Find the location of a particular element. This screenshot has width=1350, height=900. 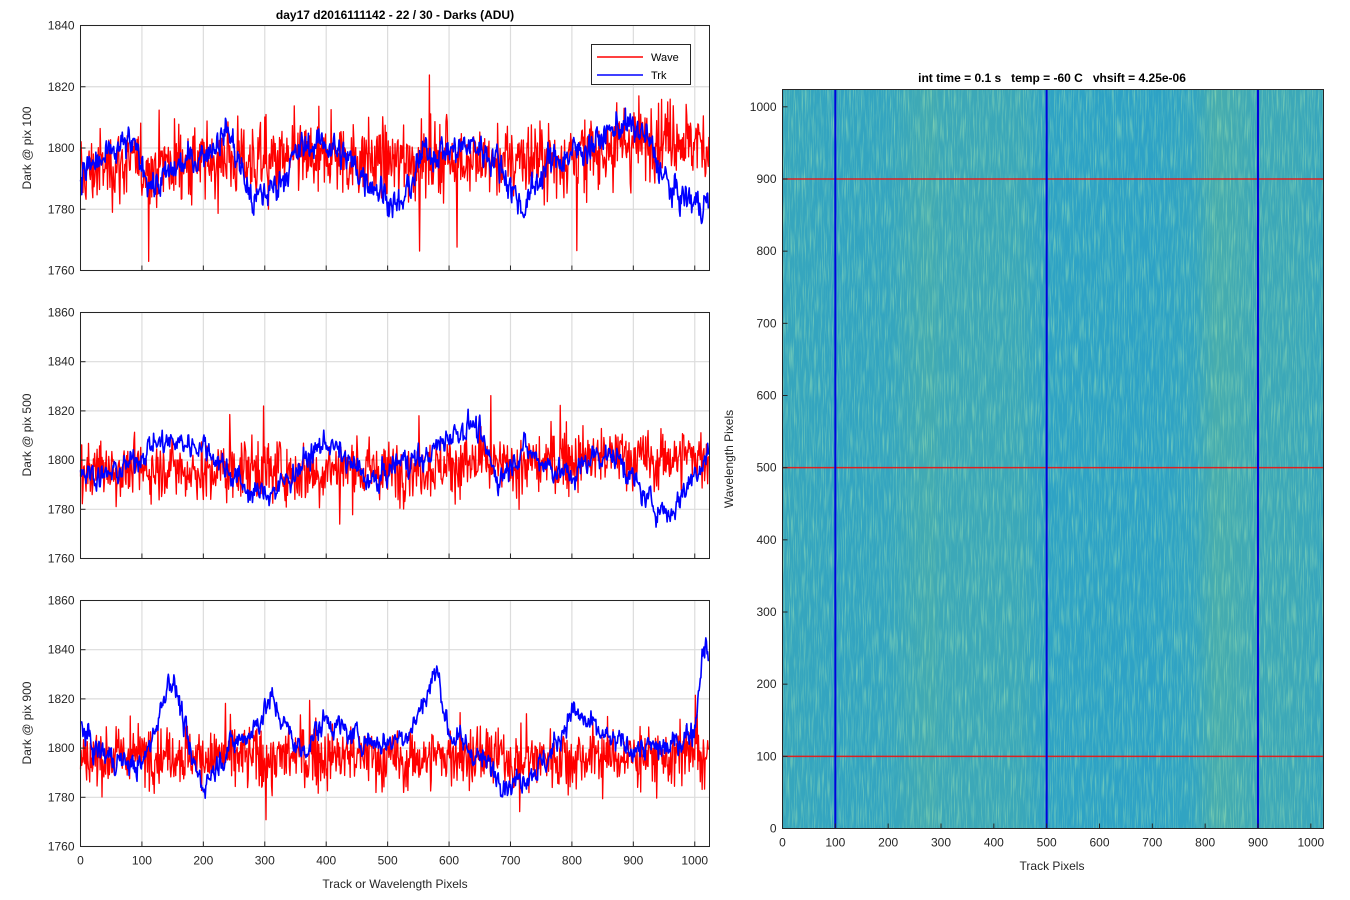

y-tick-label: 0 is located at coordinates (773, 829).